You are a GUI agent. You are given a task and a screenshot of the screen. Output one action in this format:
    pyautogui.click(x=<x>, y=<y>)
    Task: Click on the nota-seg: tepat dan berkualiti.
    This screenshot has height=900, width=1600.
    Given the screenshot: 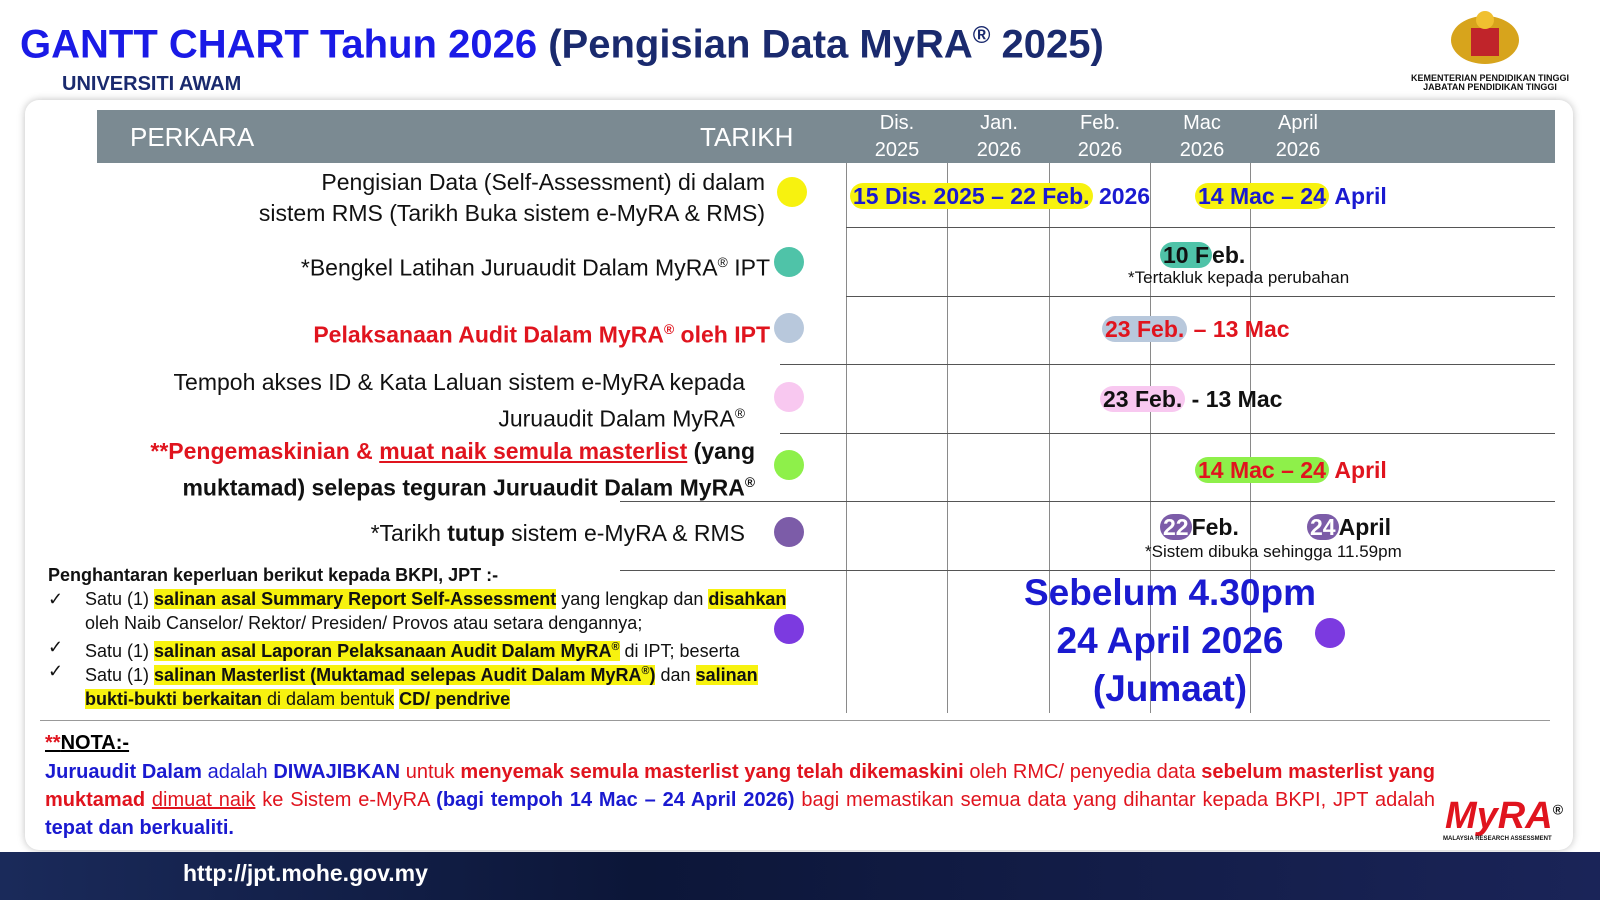 What is the action you would take?
    pyautogui.click(x=139, y=828)
    